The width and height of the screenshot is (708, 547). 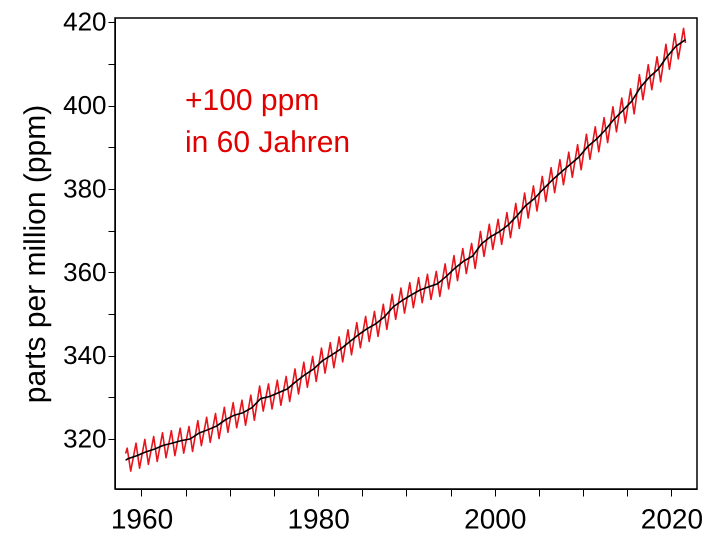 I want to click on y-tick-label: 340, so click(x=84, y=355).